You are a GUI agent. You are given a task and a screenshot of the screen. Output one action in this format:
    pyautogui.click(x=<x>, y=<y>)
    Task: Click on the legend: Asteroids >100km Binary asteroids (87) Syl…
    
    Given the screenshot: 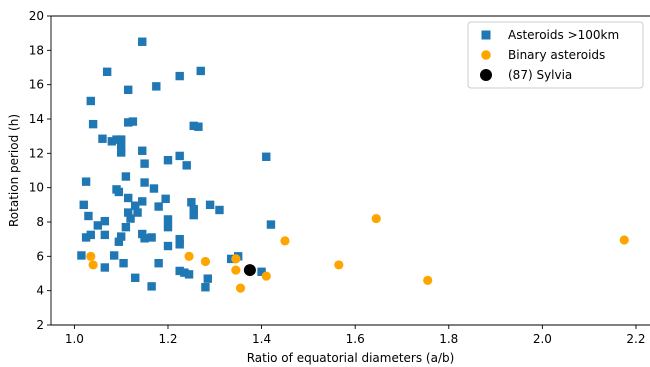 What is the action you would take?
    pyautogui.click(x=555, y=55)
    